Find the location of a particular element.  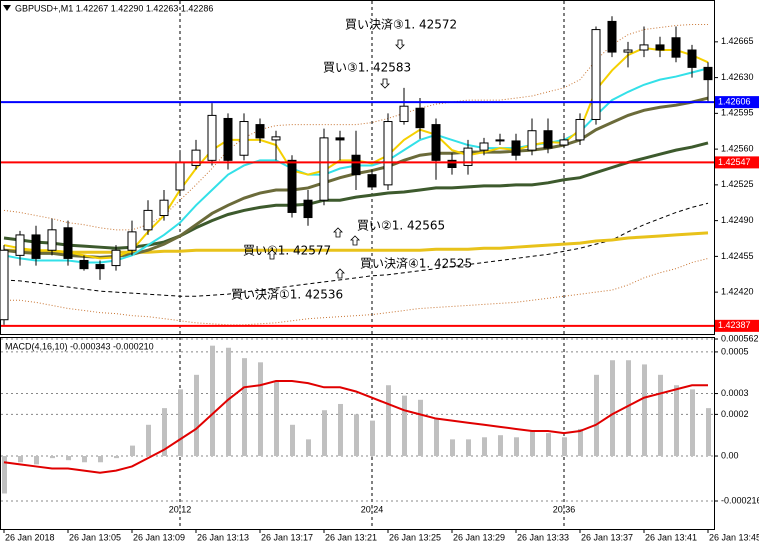

y-tick-label: 1.42490 is located at coordinates (737, 220).